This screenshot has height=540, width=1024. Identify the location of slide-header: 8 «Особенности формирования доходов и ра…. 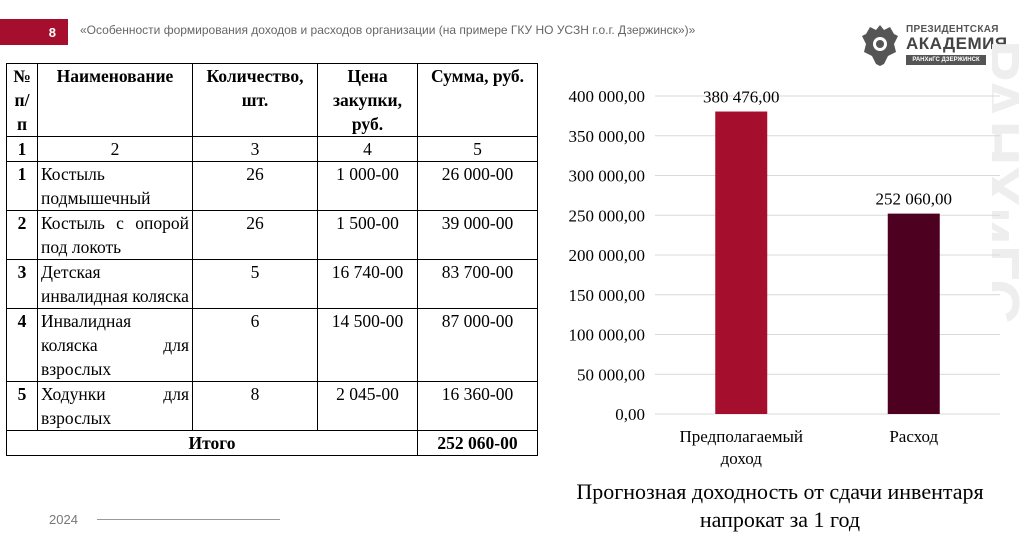
(512, 30).